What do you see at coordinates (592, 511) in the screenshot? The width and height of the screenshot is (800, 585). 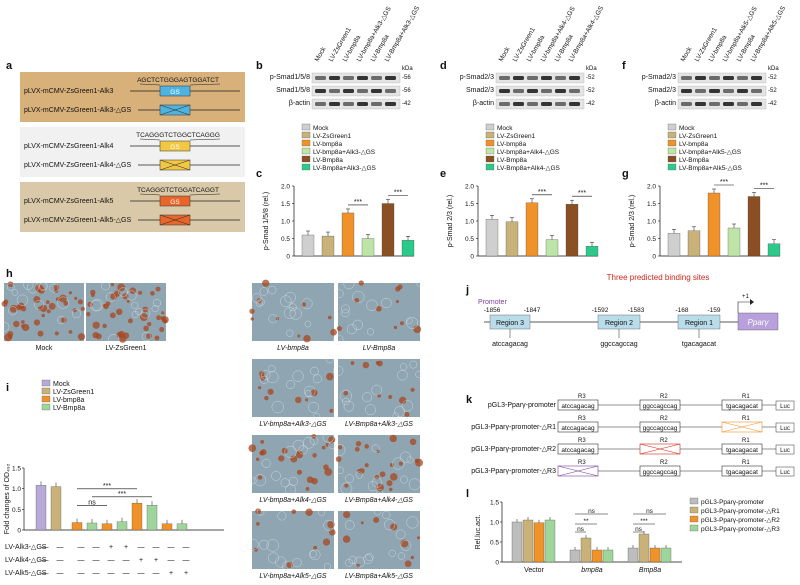 I see `significance-mark: ns` at bounding box center [592, 511].